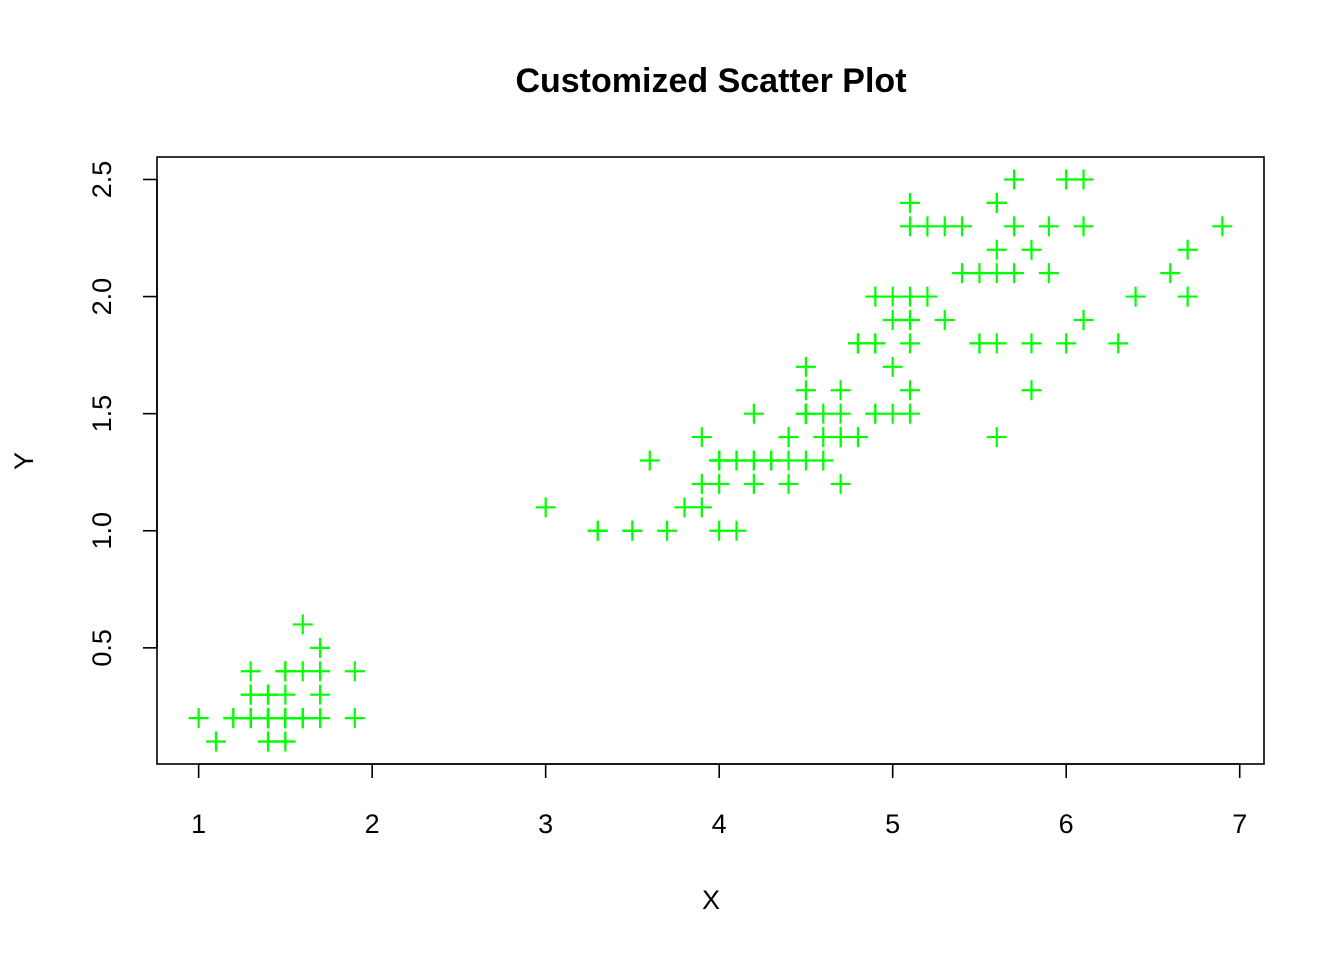 This screenshot has width=1344, height=960. I want to click on chart-title: Customized Scatter Plot, so click(710, 81).